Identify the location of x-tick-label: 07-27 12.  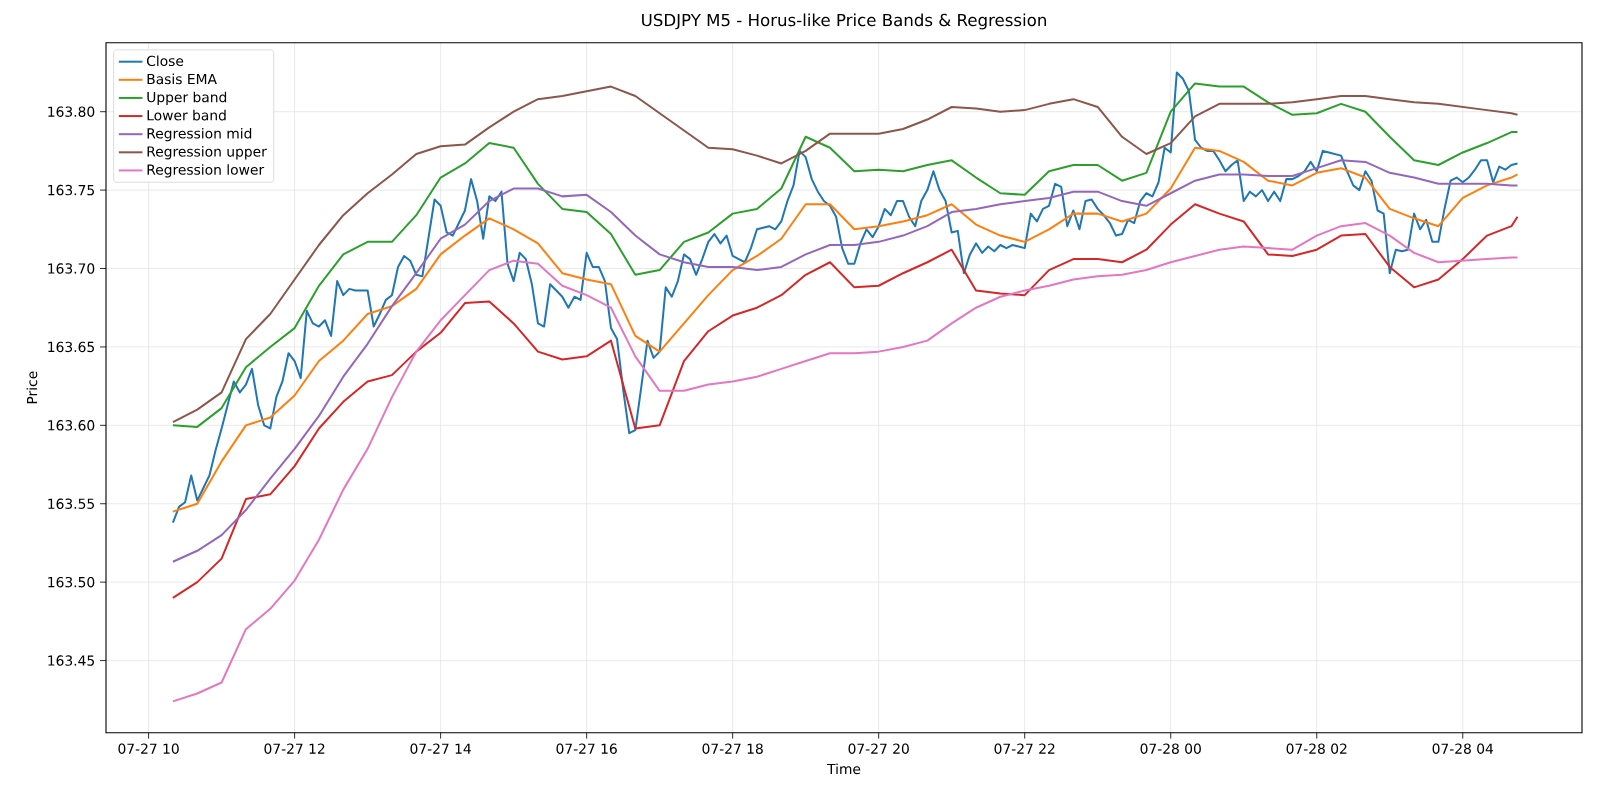
(294, 748).